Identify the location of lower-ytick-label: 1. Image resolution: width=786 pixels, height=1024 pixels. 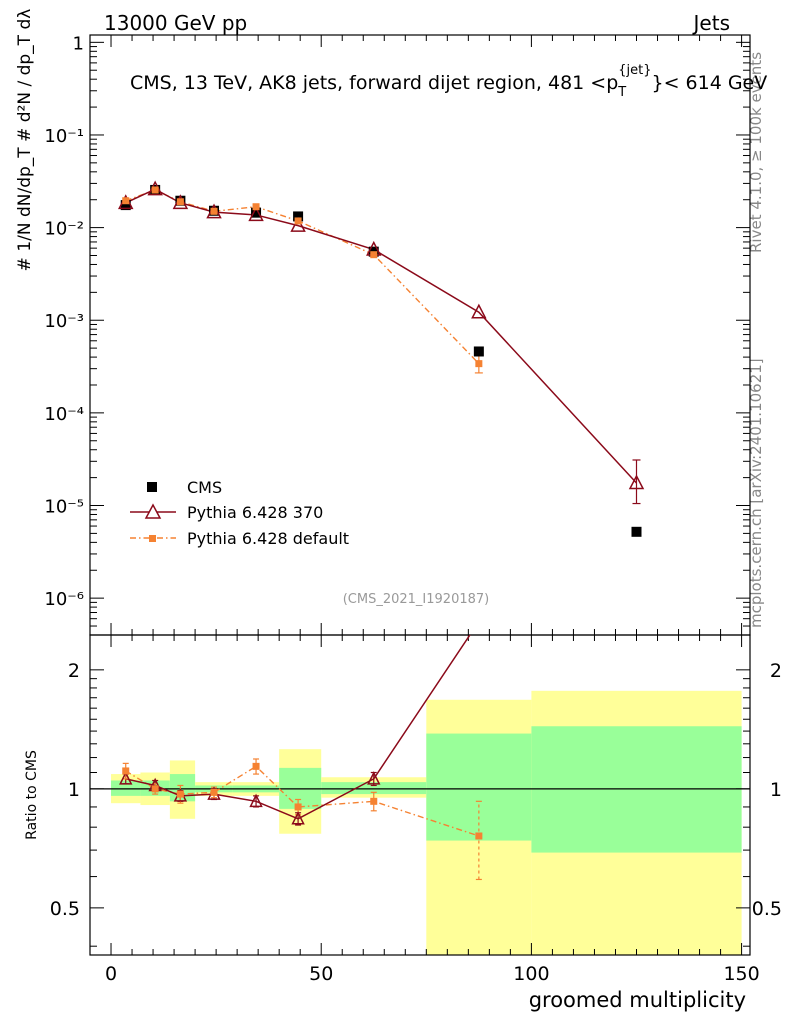
(74, 790).